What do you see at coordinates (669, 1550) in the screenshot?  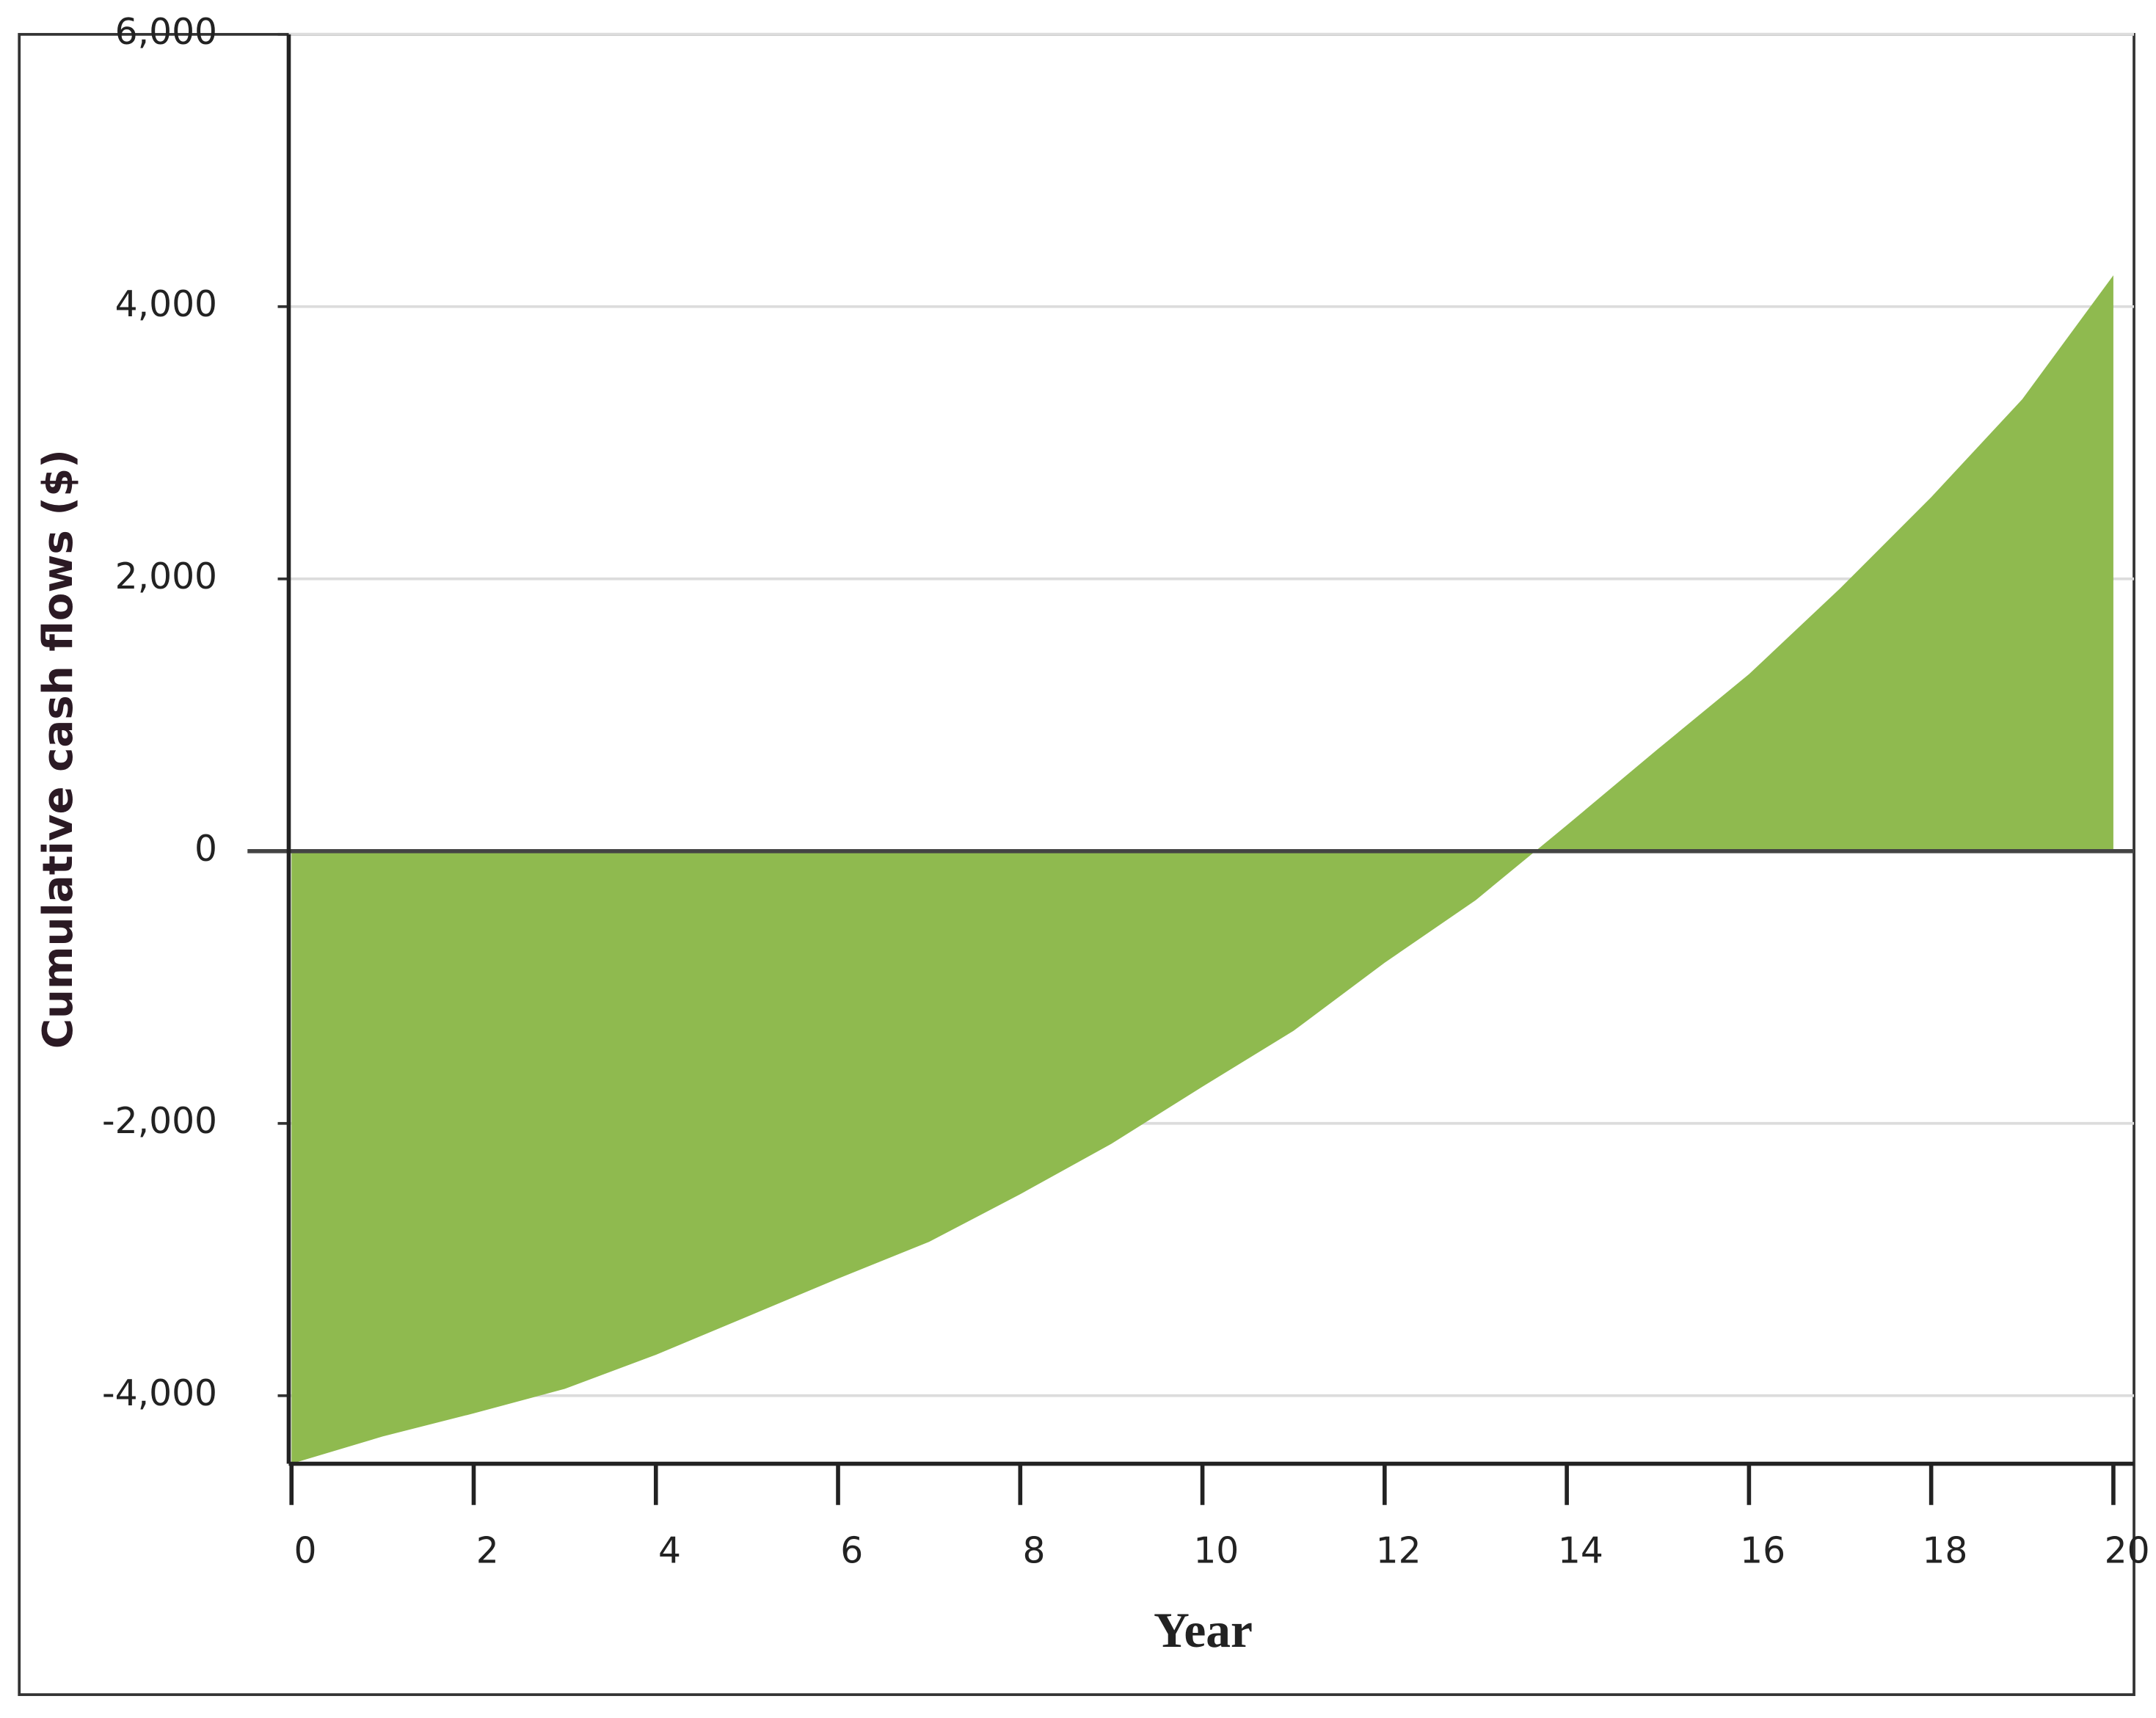 I see `x-tick-label: 4` at bounding box center [669, 1550].